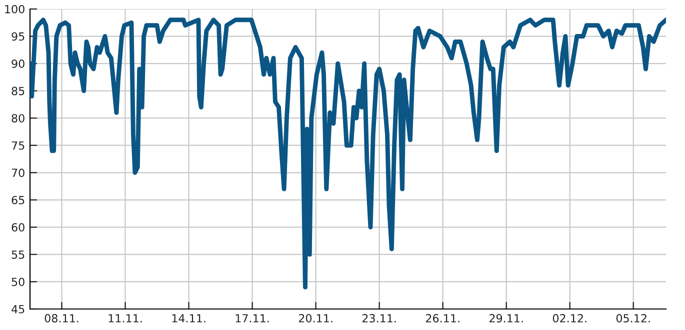 The image size is (685, 330). What do you see at coordinates (379, 318) in the screenshot?
I see `x-tick-label: 23.11.` at bounding box center [379, 318].